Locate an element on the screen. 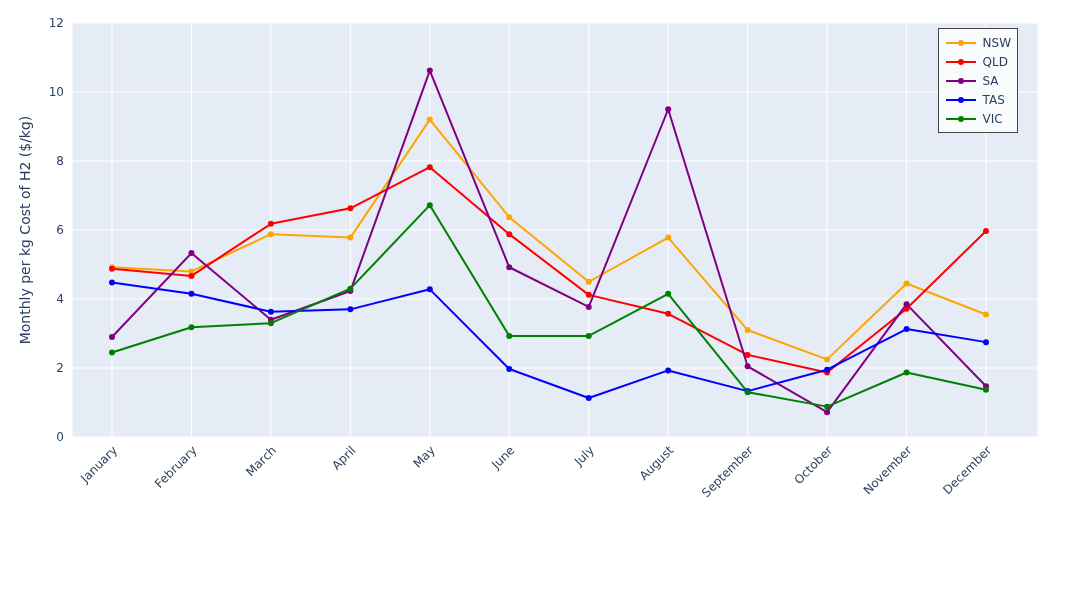  legend-label: VIC is located at coordinates (992, 118).